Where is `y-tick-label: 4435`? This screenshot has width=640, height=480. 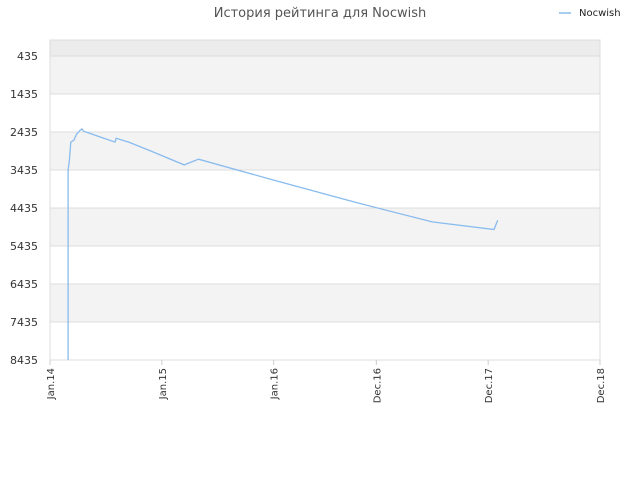 y-tick-label: 4435 is located at coordinates (24, 208).